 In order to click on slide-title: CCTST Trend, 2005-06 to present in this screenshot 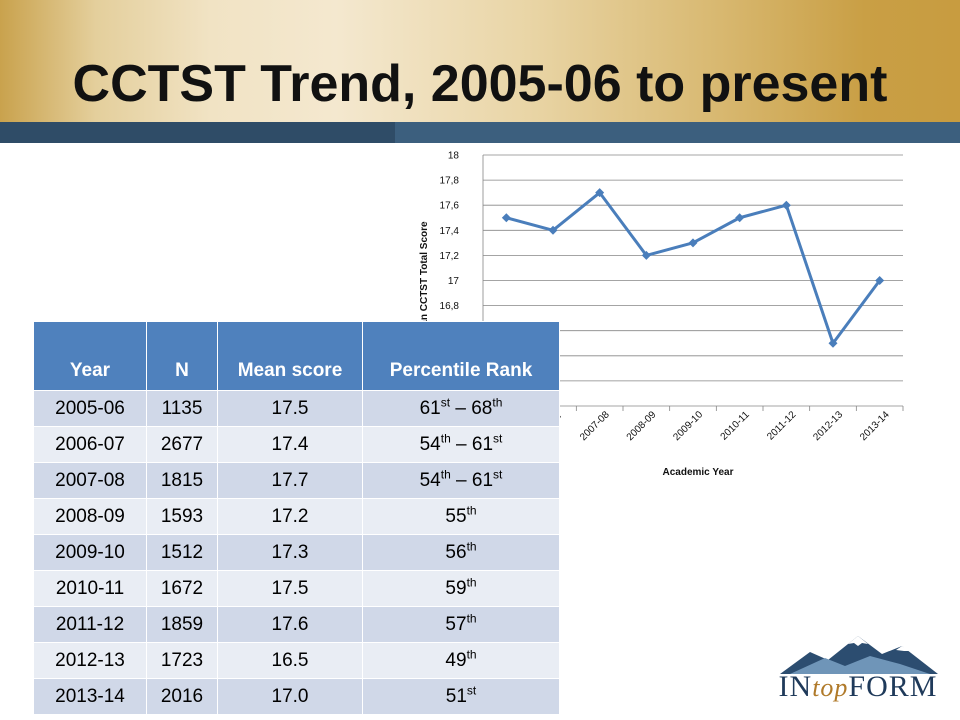, I will do `click(480, 84)`.